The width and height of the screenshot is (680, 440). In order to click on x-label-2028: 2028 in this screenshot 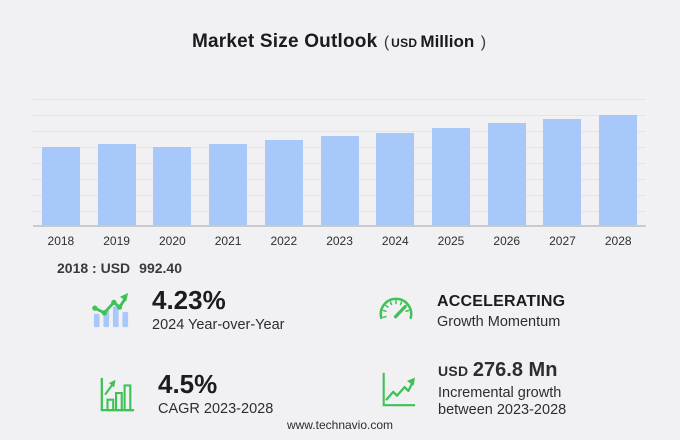, I will do `click(618, 241)`.